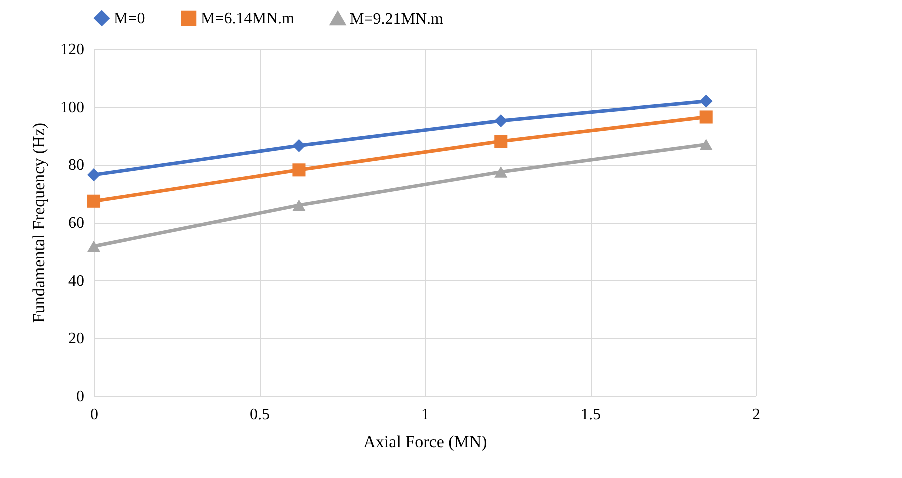  Describe the element at coordinates (76, 339) in the screenshot. I see `y-tick-label: 20` at that location.